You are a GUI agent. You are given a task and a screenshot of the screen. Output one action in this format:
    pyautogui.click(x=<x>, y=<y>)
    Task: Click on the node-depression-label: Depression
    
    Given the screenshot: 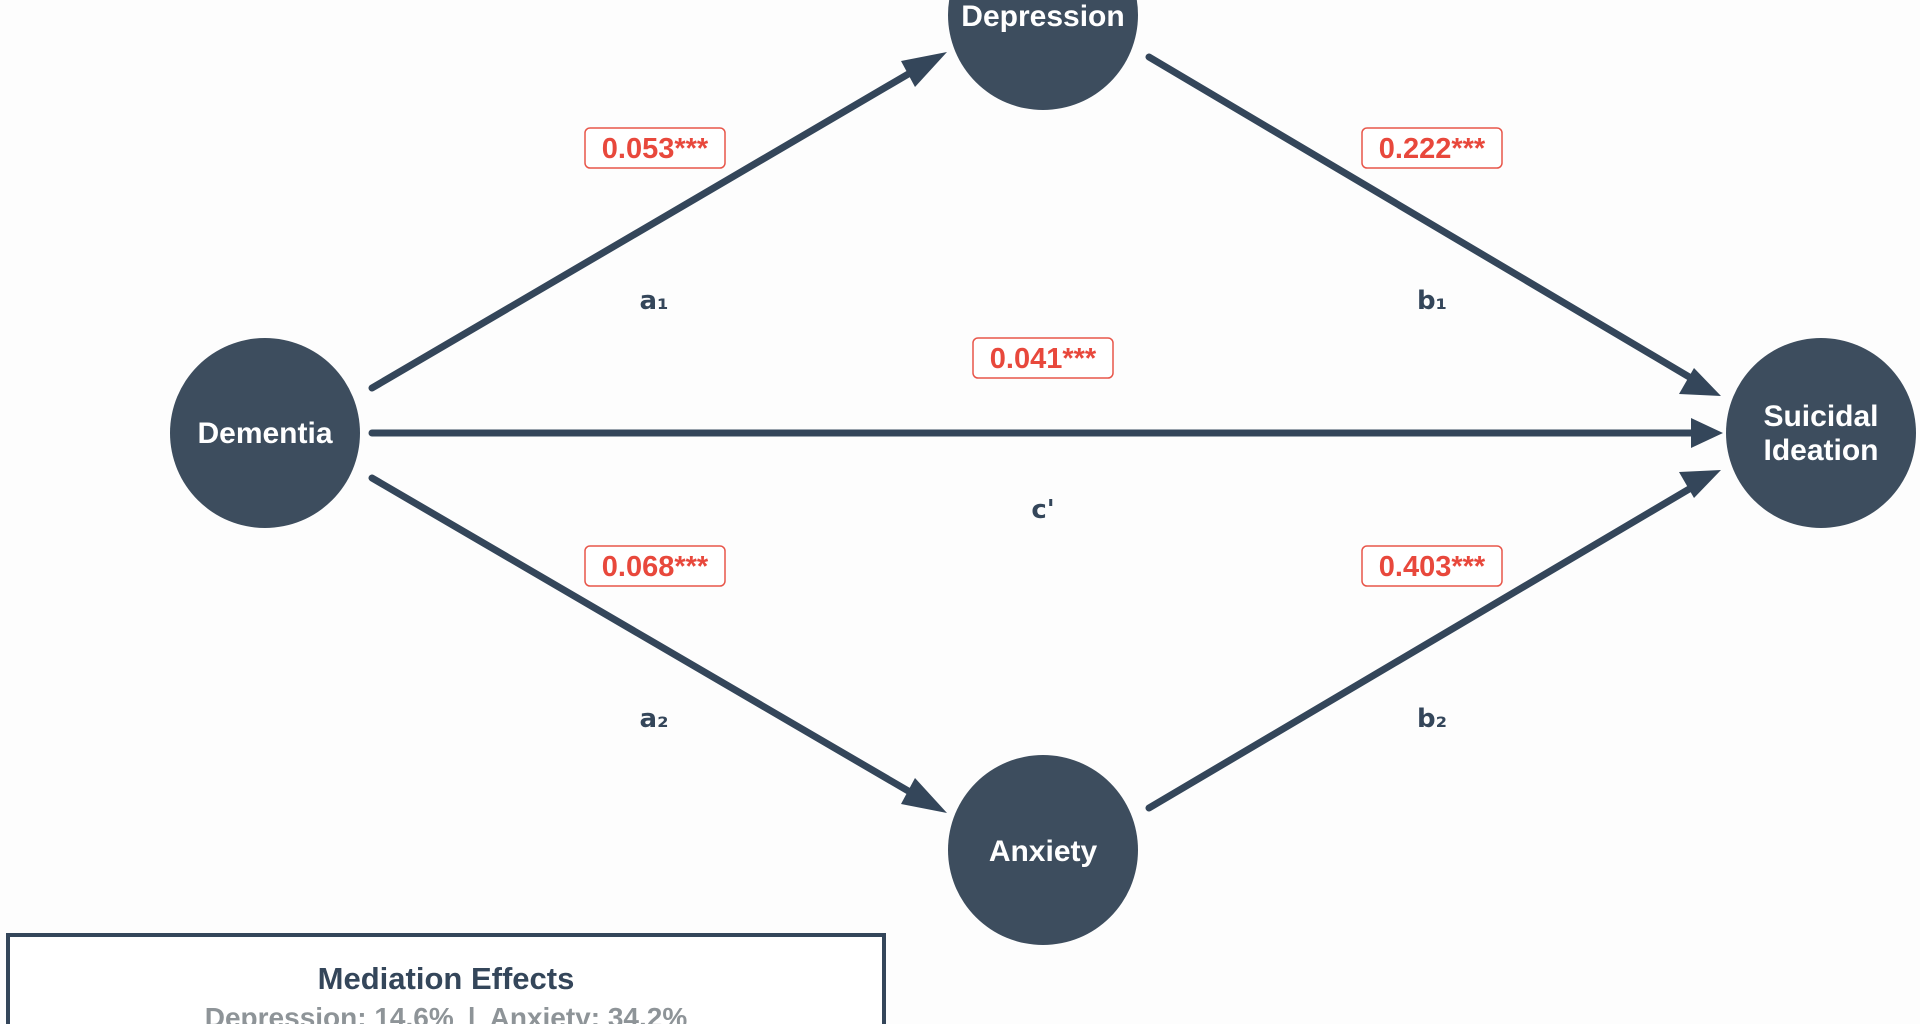 What is the action you would take?
    pyautogui.click(x=1042, y=16)
    